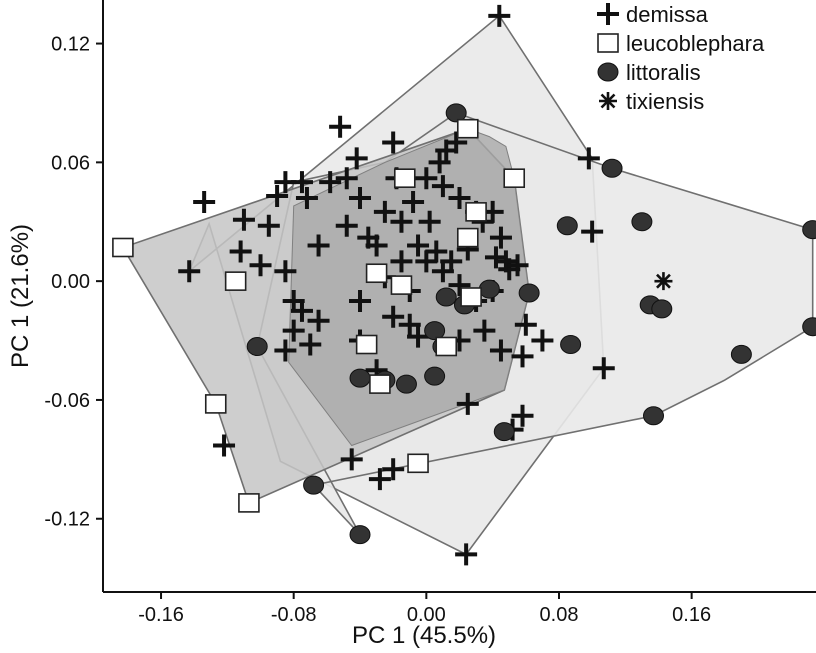 The image size is (816, 653). I want to click on x-tick-label: 0.00, so click(426, 615).